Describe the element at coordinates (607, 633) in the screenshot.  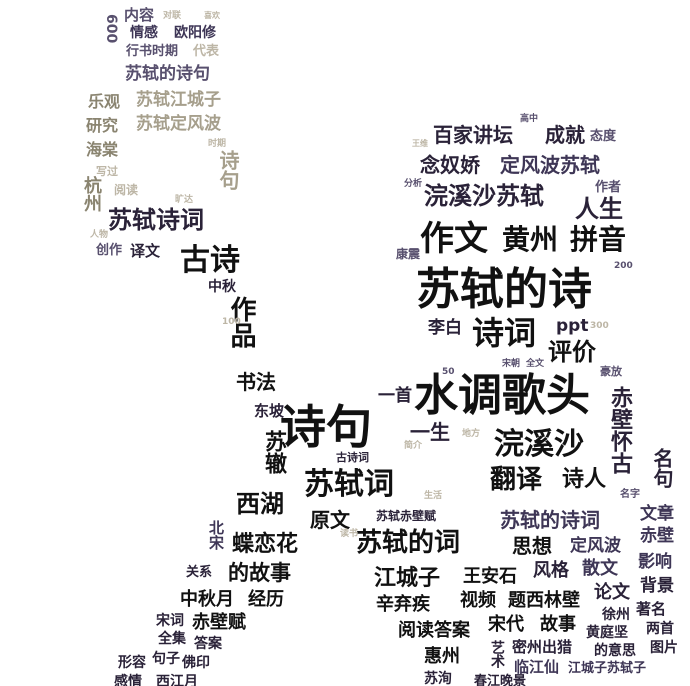
I see `word: 黄庭坚` at that location.